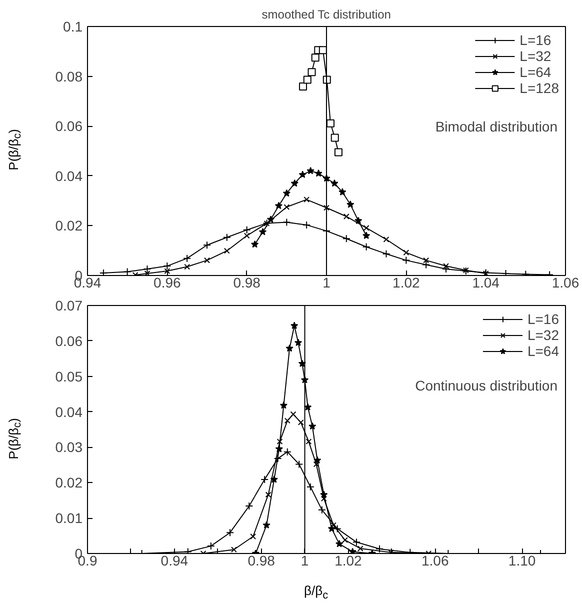 This screenshot has height=605, width=582. Describe the element at coordinates (486, 282) in the screenshot. I see `x-tick-label: 1.04` at that location.